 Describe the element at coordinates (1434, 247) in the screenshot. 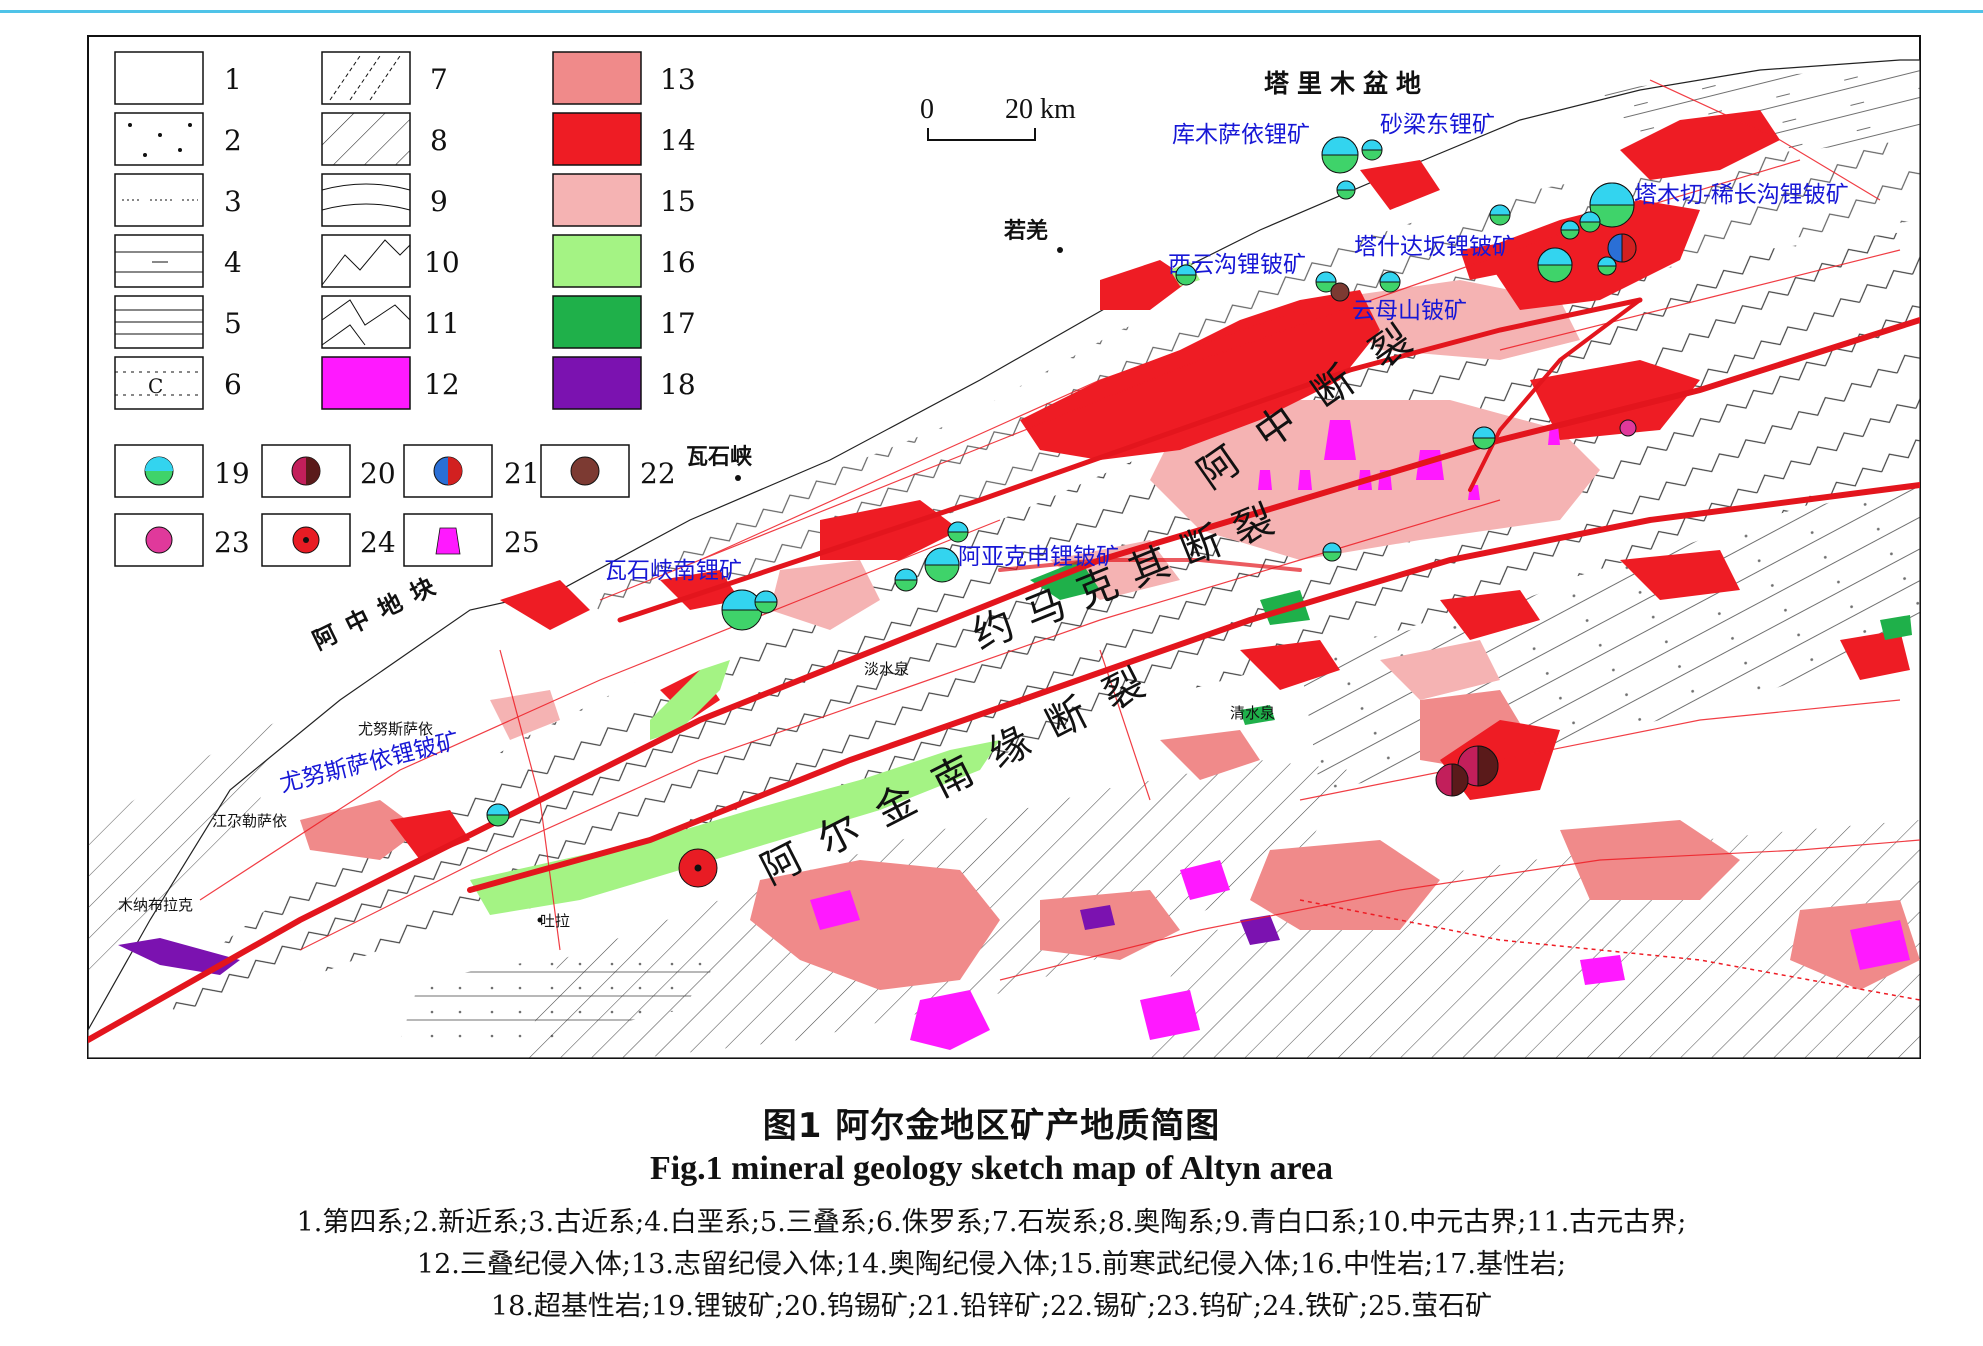

I see `mine-label-tashidaban: 塔什达坂锂铍矿` at that location.